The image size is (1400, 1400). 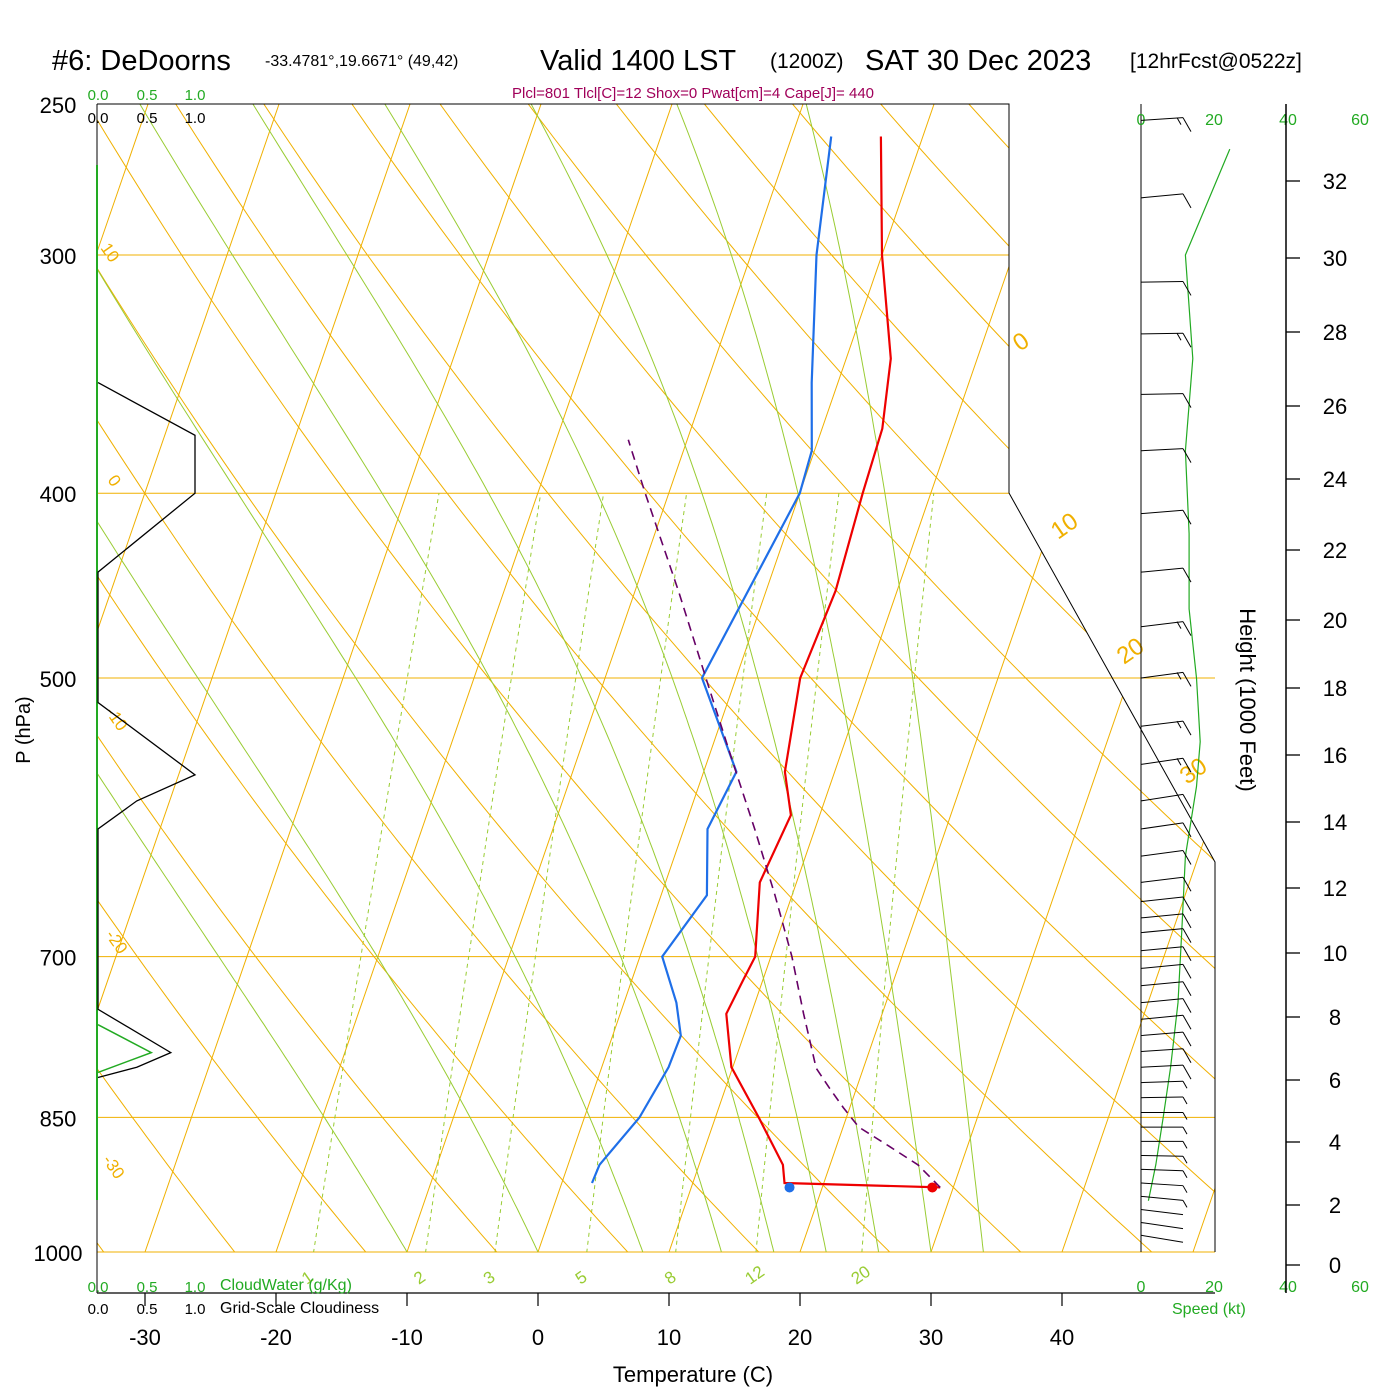 What do you see at coordinates (1335, 479) in the screenshot?
I see `height-tick-label: 24` at bounding box center [1335, 479].